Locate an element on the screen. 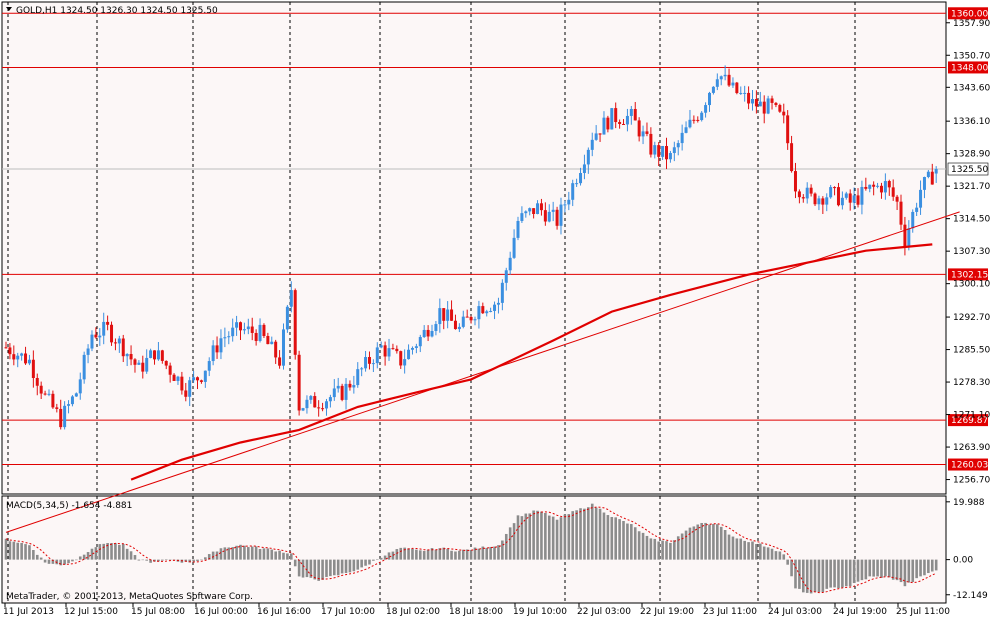 The image size is (990, 620). y-tick-label: 1343.60 is located at coordinates (971, 88).